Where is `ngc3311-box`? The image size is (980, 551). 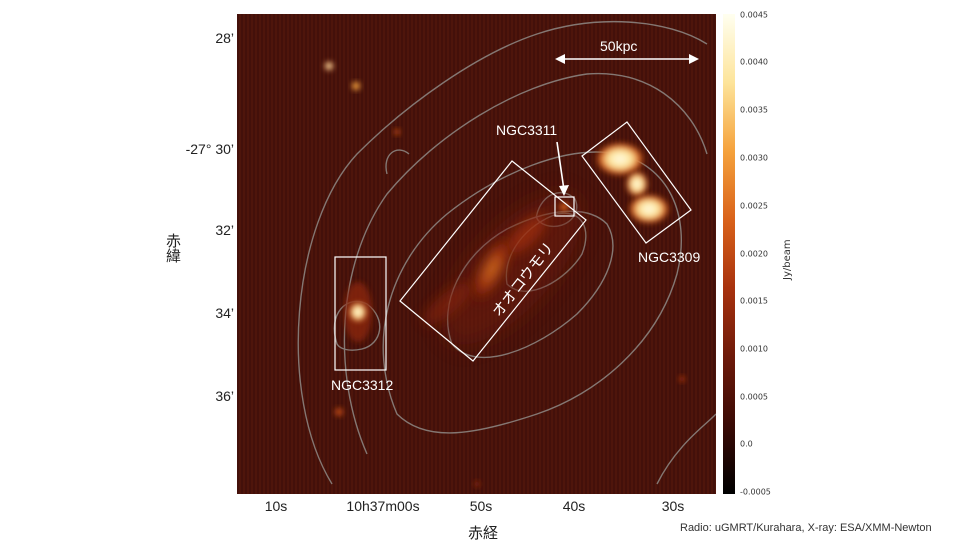 ngc3311-box is located at coordinates (564, 206).